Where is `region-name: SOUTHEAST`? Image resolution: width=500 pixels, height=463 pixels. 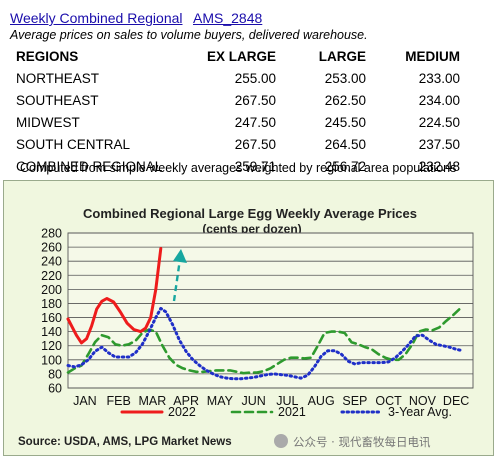
region-name: SOUTHEAST is located at coordinates (57, 100).